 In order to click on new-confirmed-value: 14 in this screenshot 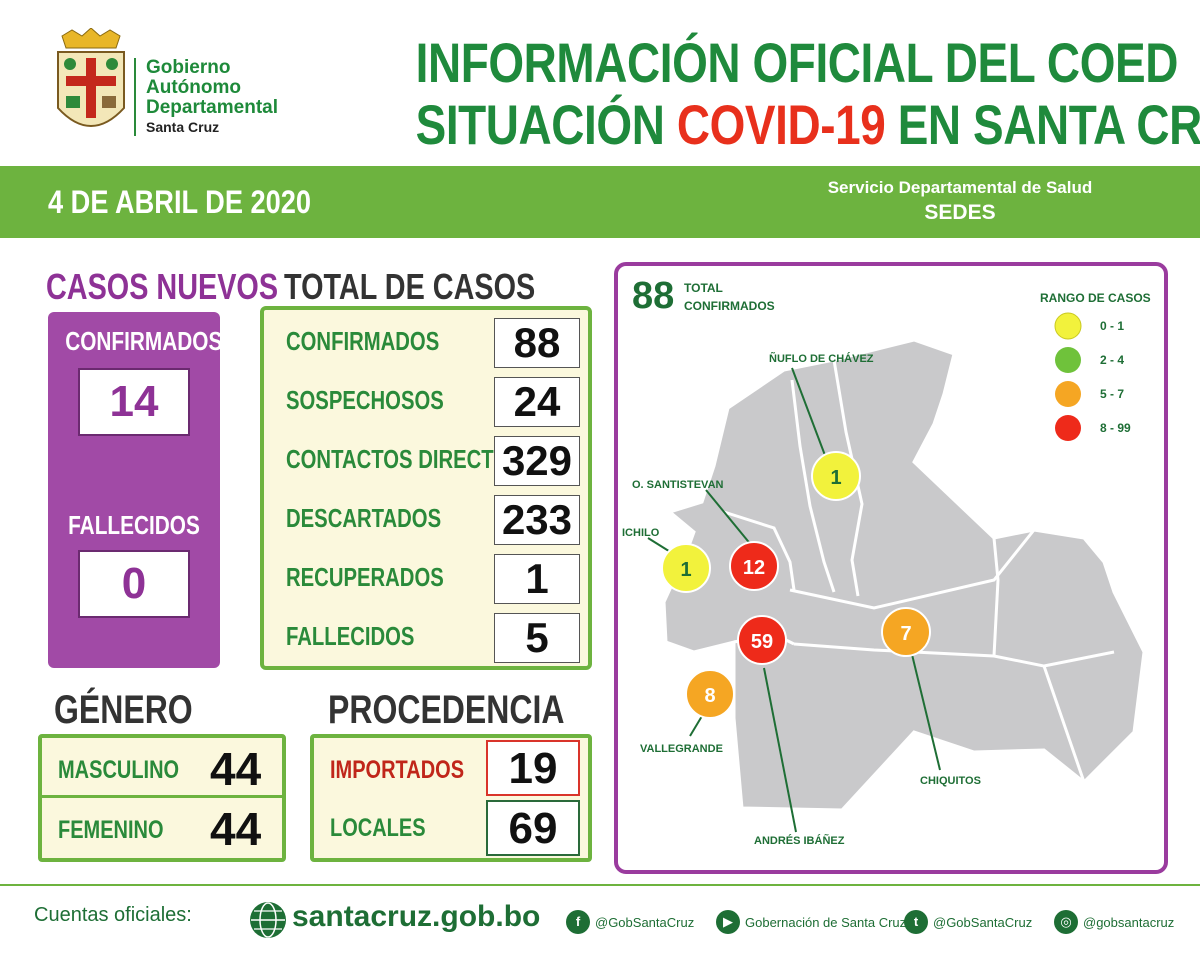, I will do `click(134, 402)`.